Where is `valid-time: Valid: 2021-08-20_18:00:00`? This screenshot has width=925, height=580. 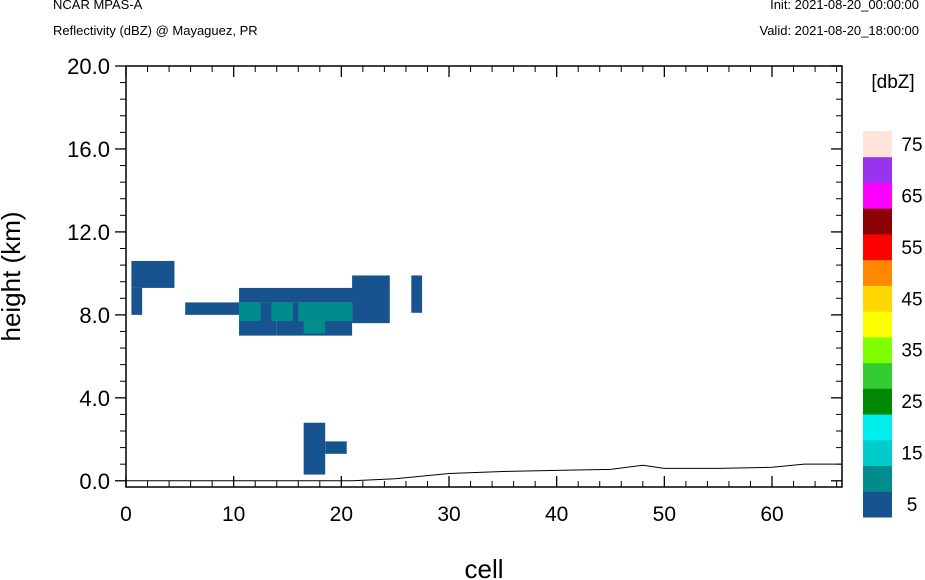 valid-time: Valid: 2021-08-20_18:00:00 is located at coordinates (839, 30).